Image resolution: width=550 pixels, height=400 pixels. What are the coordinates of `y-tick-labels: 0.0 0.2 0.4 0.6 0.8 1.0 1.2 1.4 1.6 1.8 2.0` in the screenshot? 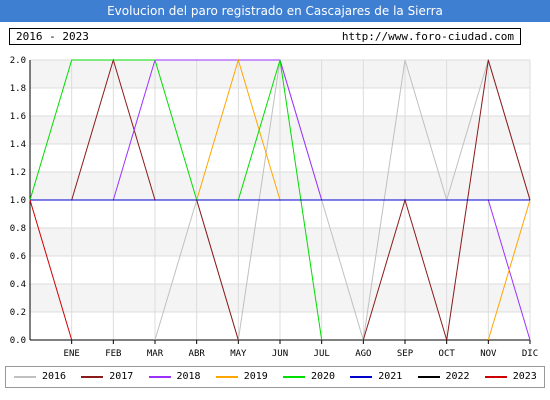 It's located at (18, 201).